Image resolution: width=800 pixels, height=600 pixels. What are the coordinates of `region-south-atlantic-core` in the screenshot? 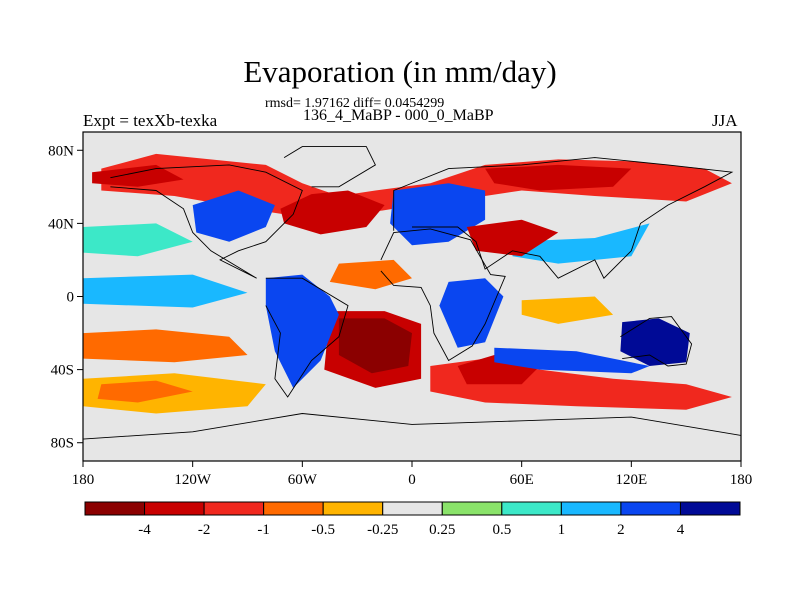 It's located at (375, 346).